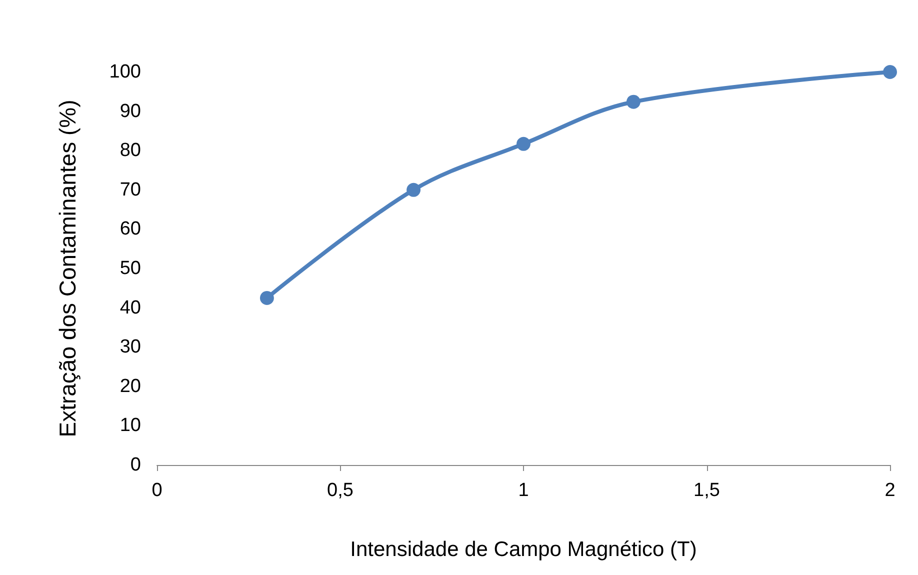 This screenshot has width=918, height=575. Describe the element at coordinates (130, 111) in the screenshot. I see `y-tick-label: 90` at that location.